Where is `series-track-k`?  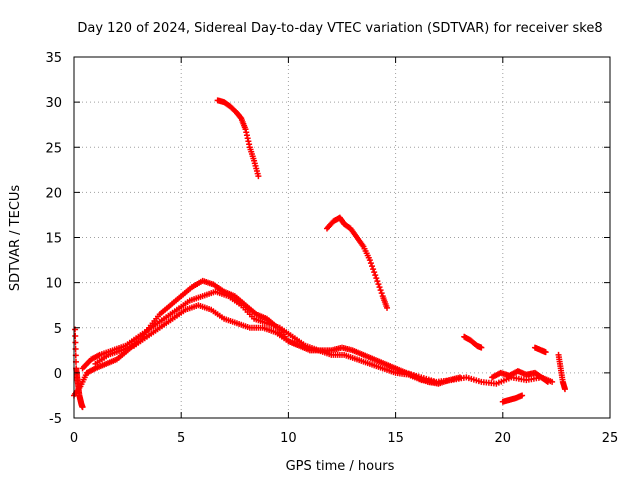
series-track-k is located at coordinates (561, 372).